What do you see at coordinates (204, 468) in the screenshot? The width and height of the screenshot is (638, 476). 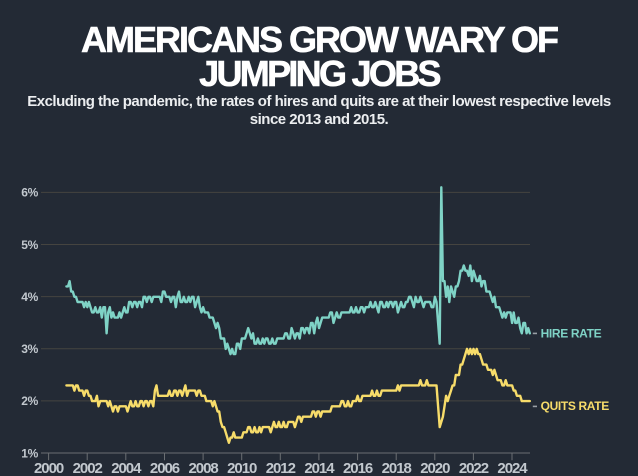 I see `svg-text: 2008` at bounding box center [204, 468].